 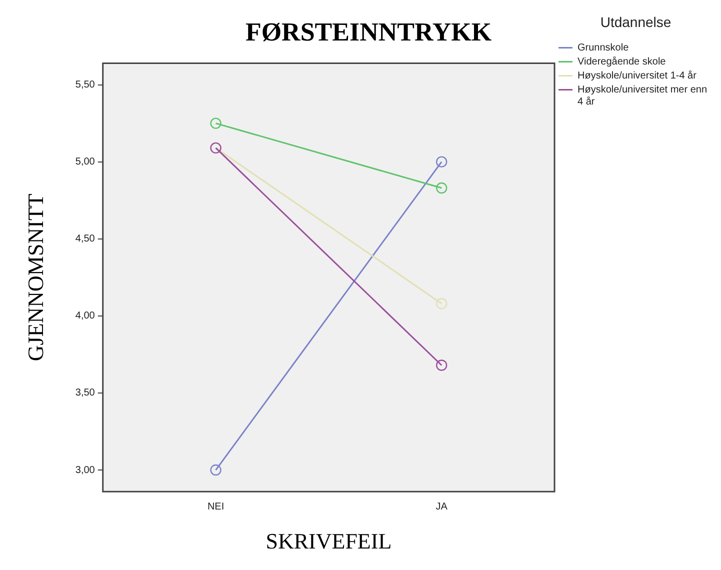 I want to click on legend-label: Høyskole/universitet mer enn 4 år, so click(x=643, y=96).